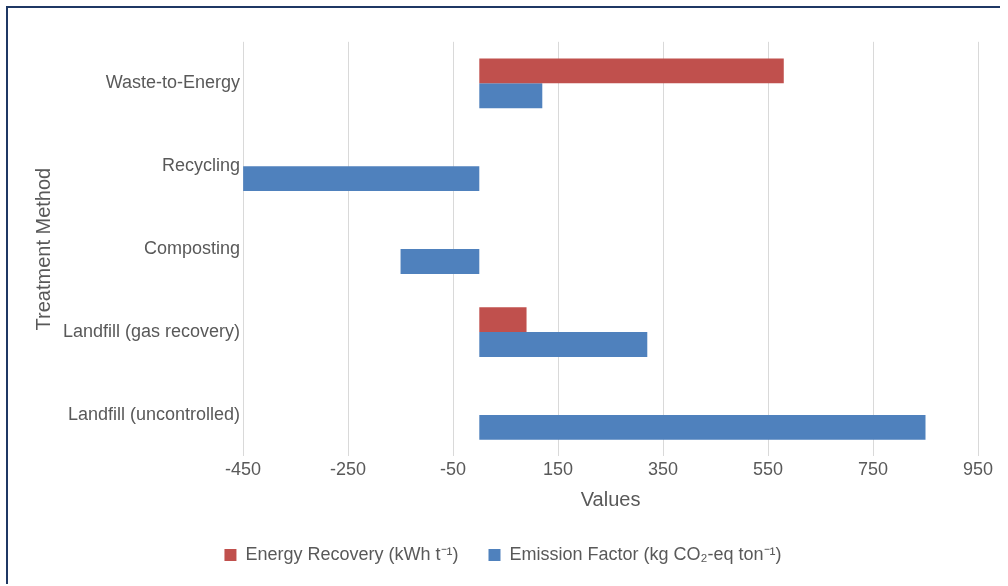 The width and height of the screenshot is (1008, 586). What do you see at coordinates (348, 469) in the screenshot?
I see `x-tick-label: -250` at bounding box center [348, 469].